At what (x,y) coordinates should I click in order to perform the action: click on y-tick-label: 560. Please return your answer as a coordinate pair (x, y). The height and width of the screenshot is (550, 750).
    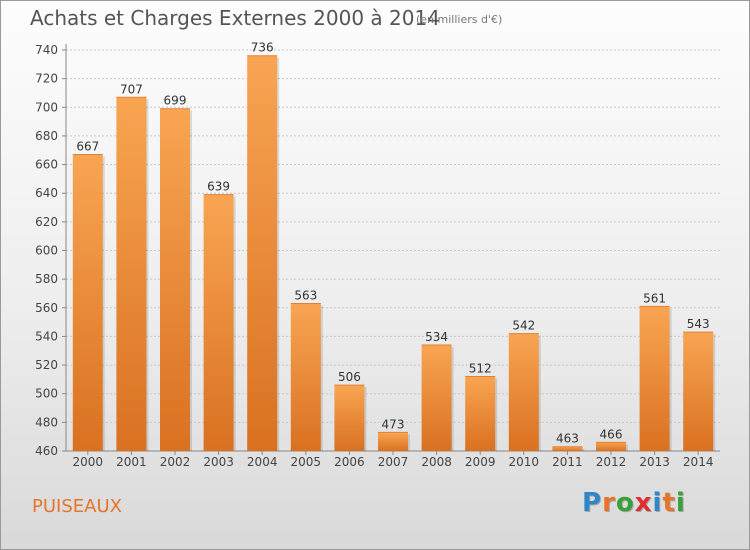
    Looking at the image, I should click on (46, 308).